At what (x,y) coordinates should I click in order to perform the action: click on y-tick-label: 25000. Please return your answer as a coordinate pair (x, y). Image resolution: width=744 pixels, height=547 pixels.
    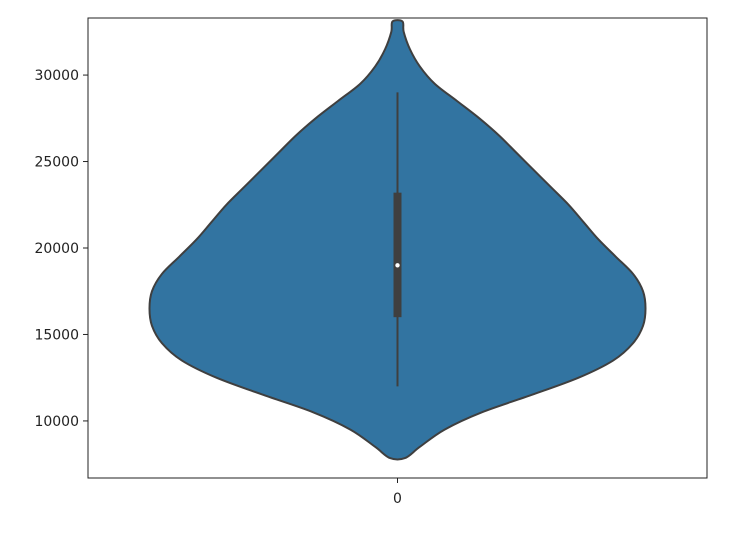
    Looking at the image, I should click on (56, 163).